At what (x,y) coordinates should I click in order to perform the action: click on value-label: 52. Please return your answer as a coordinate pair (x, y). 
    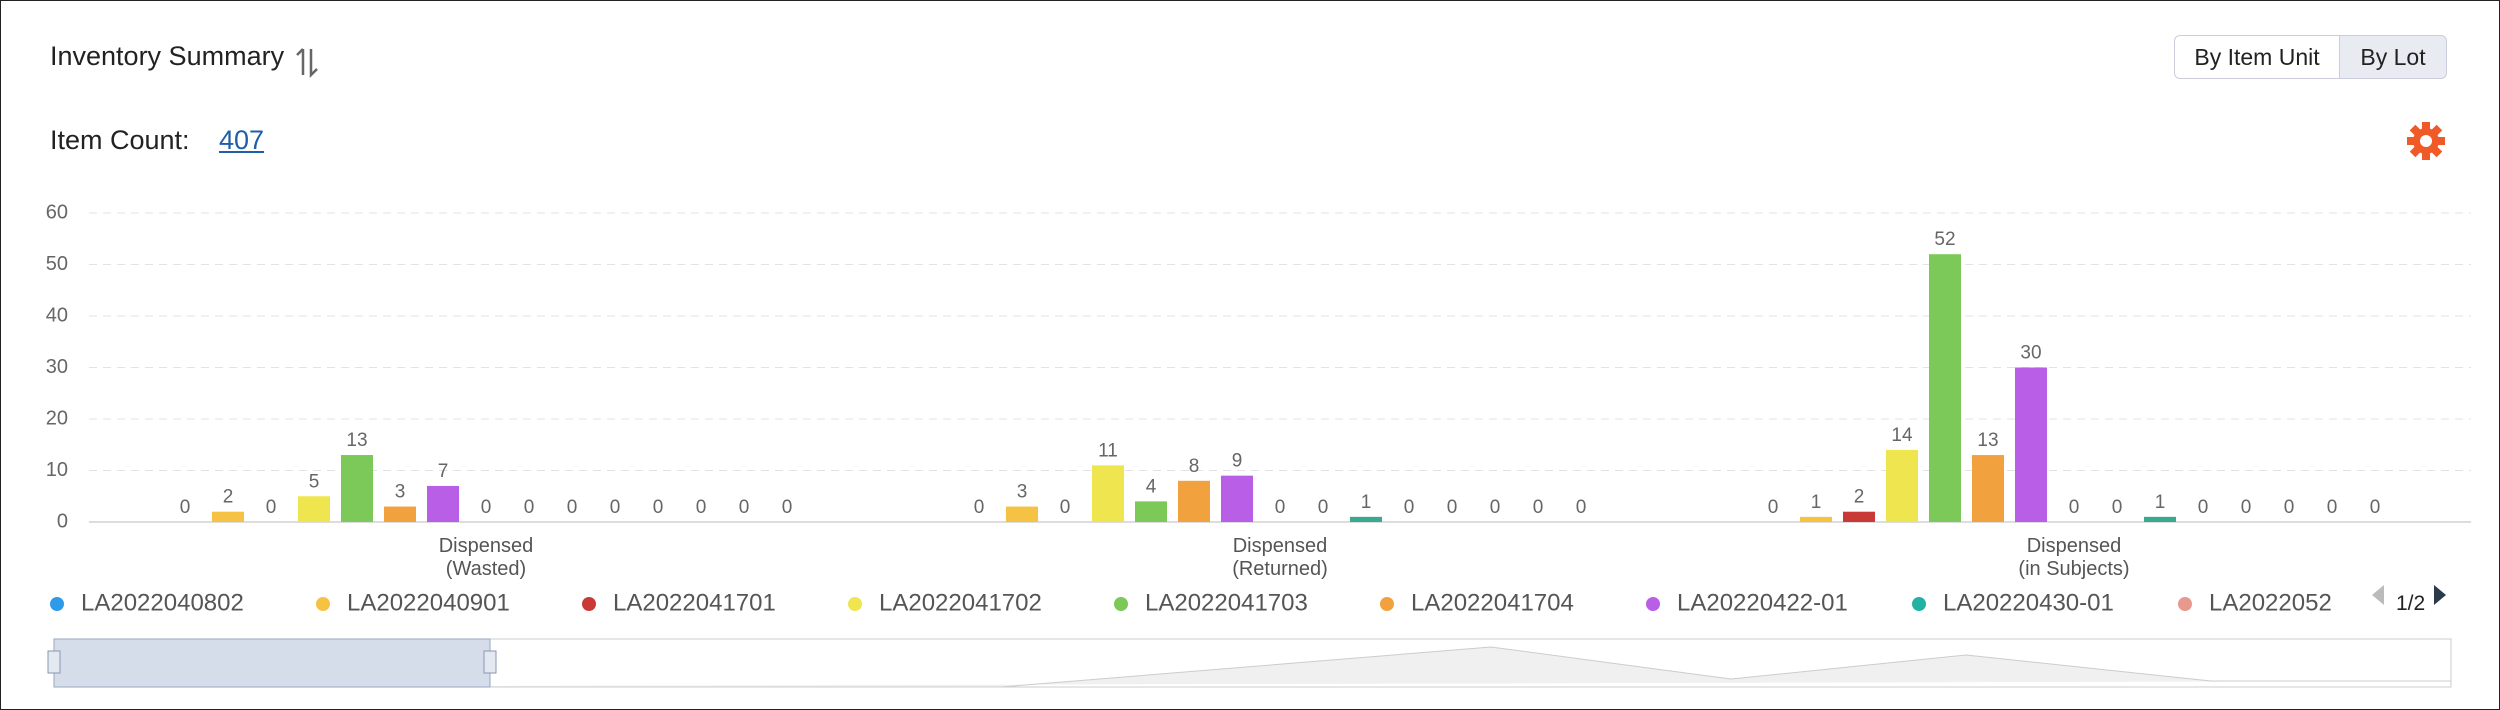
    Looking at the image, I should click on (1944, 239).